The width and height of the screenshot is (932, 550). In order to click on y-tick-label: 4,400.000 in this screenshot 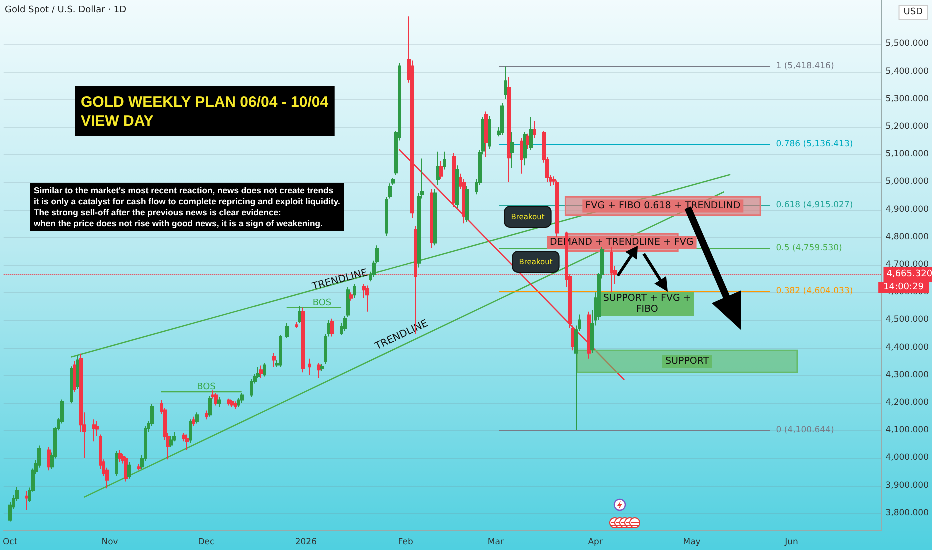, I will do `click(908, 347)`.